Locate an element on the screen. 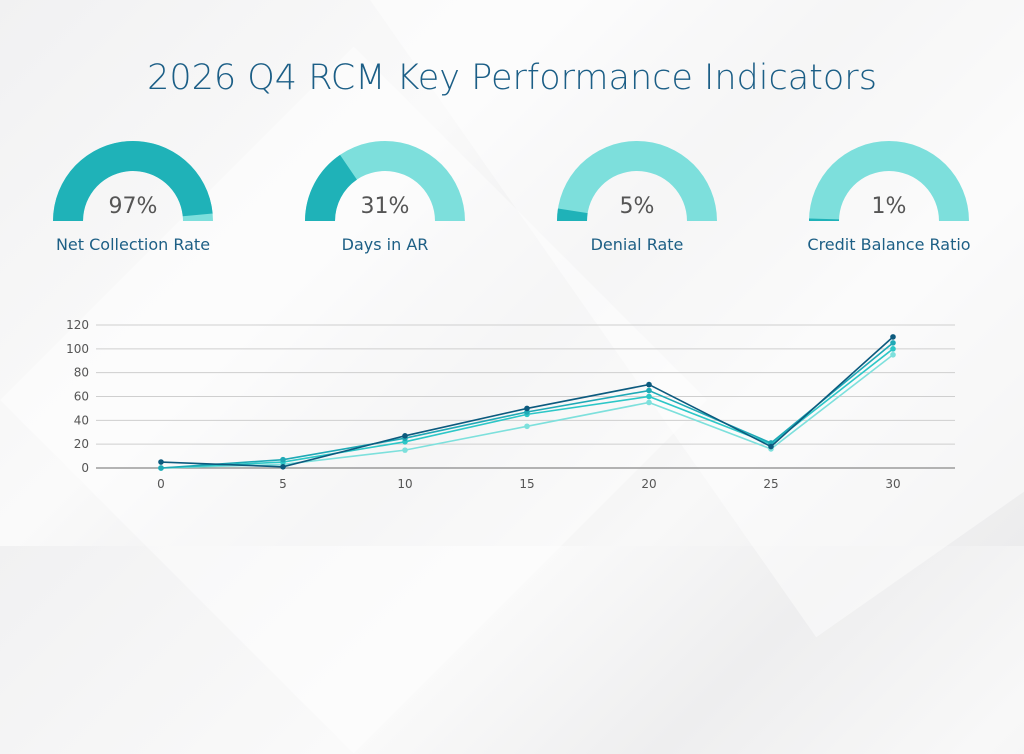  x-tick-label: 15 is located at coordinates (526, 484).